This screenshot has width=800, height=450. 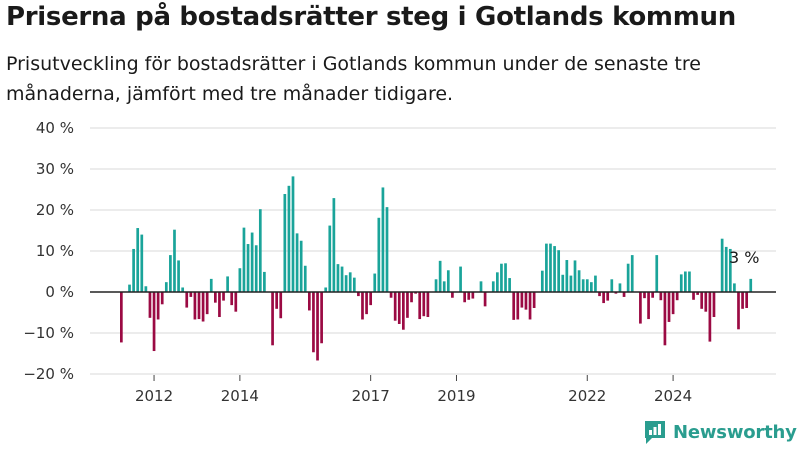 I want to click on brand-name: Newsworthy, so click(x=735, y=432).